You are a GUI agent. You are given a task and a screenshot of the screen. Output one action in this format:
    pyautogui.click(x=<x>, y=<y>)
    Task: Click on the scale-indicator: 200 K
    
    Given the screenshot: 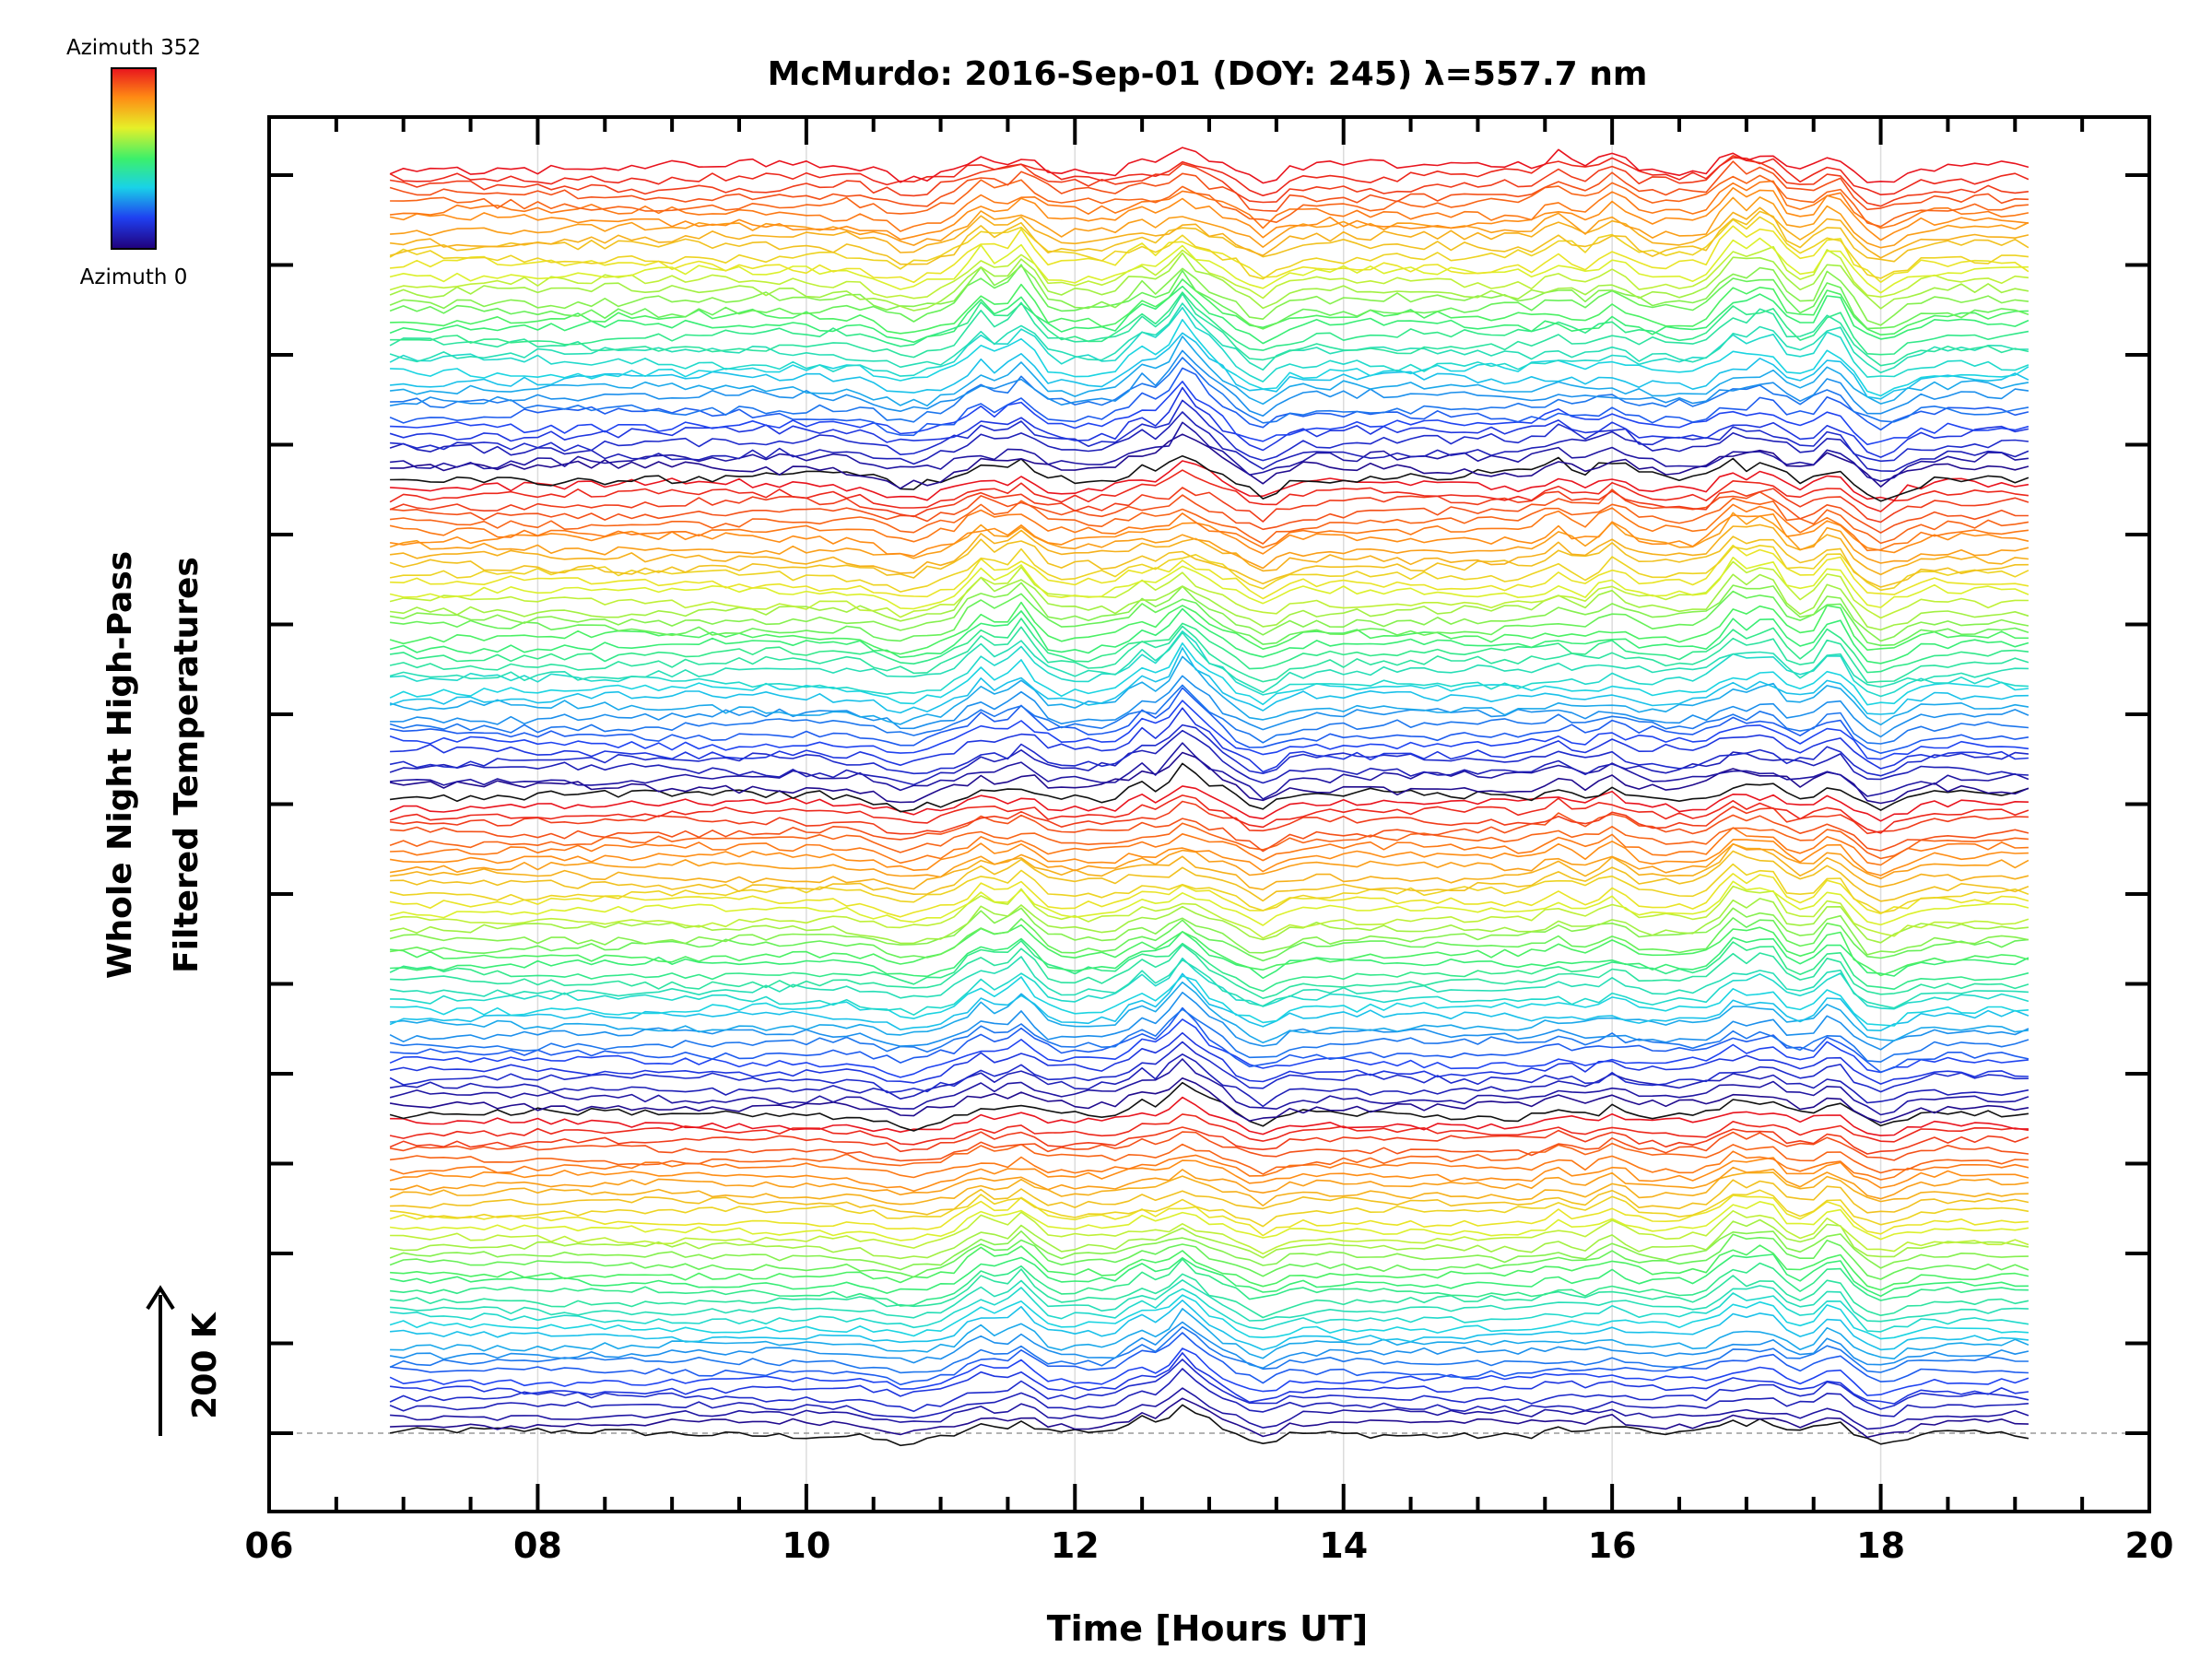 What is the action you would take?
    pyautogui.click(x=185, y=1360)
    